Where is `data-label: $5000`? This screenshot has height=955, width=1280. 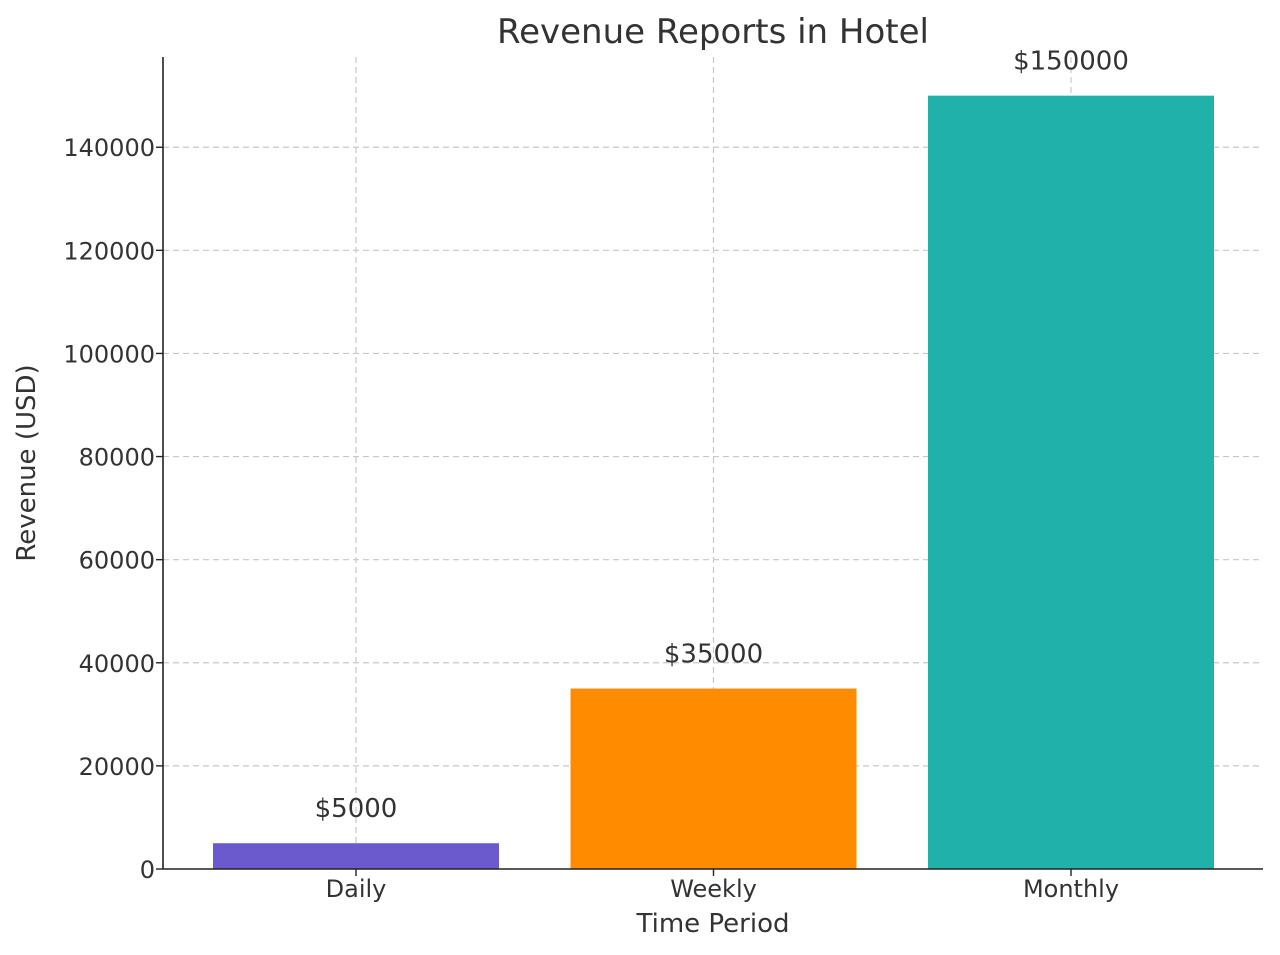
data-label: $5000 is located at coordinates (356, 809).